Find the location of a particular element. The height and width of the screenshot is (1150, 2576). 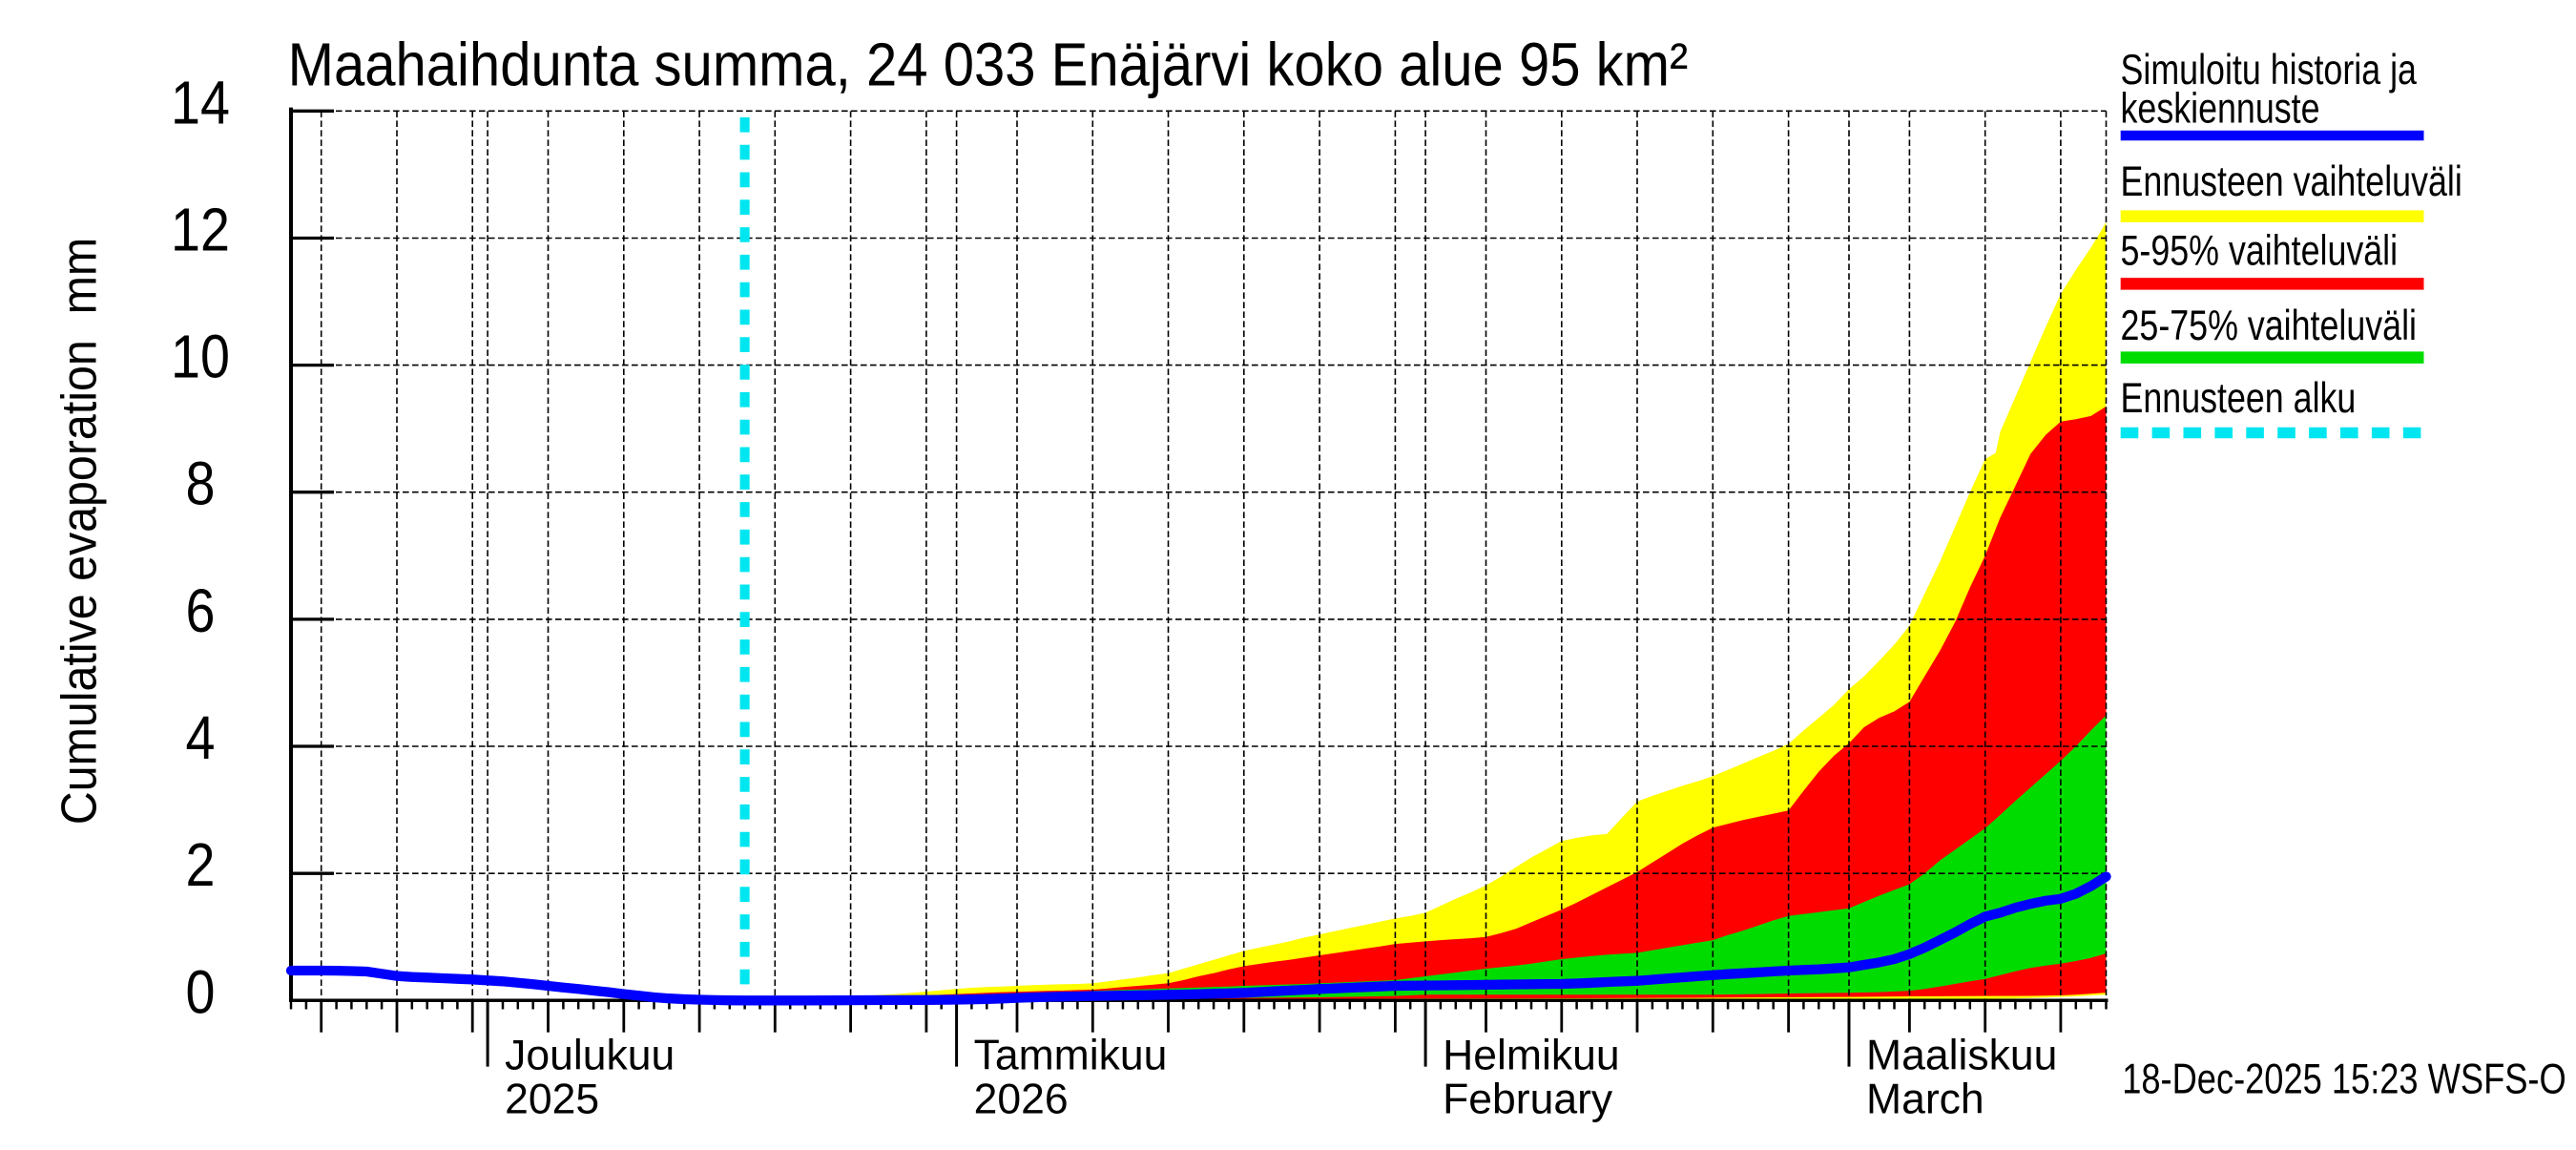

svg-text: Tammikuu is located at coordinates (1071, 1055).